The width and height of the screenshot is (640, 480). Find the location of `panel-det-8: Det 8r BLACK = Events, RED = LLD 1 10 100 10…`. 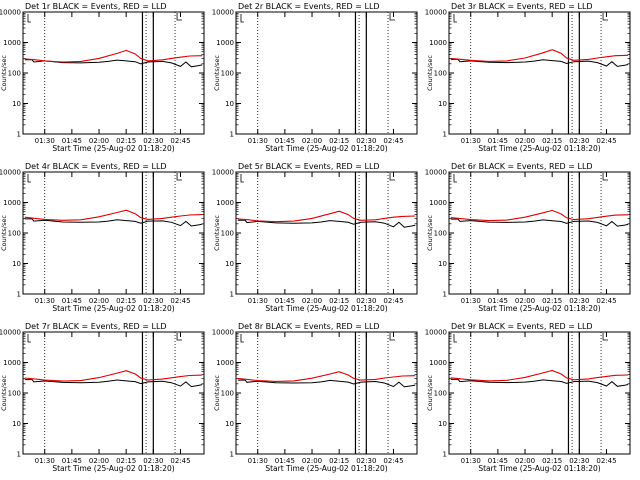

panel-det-8: Det 8r BLACK = Events, RED = LLD 1 10 100 10… is located at coordinates (315, 397).